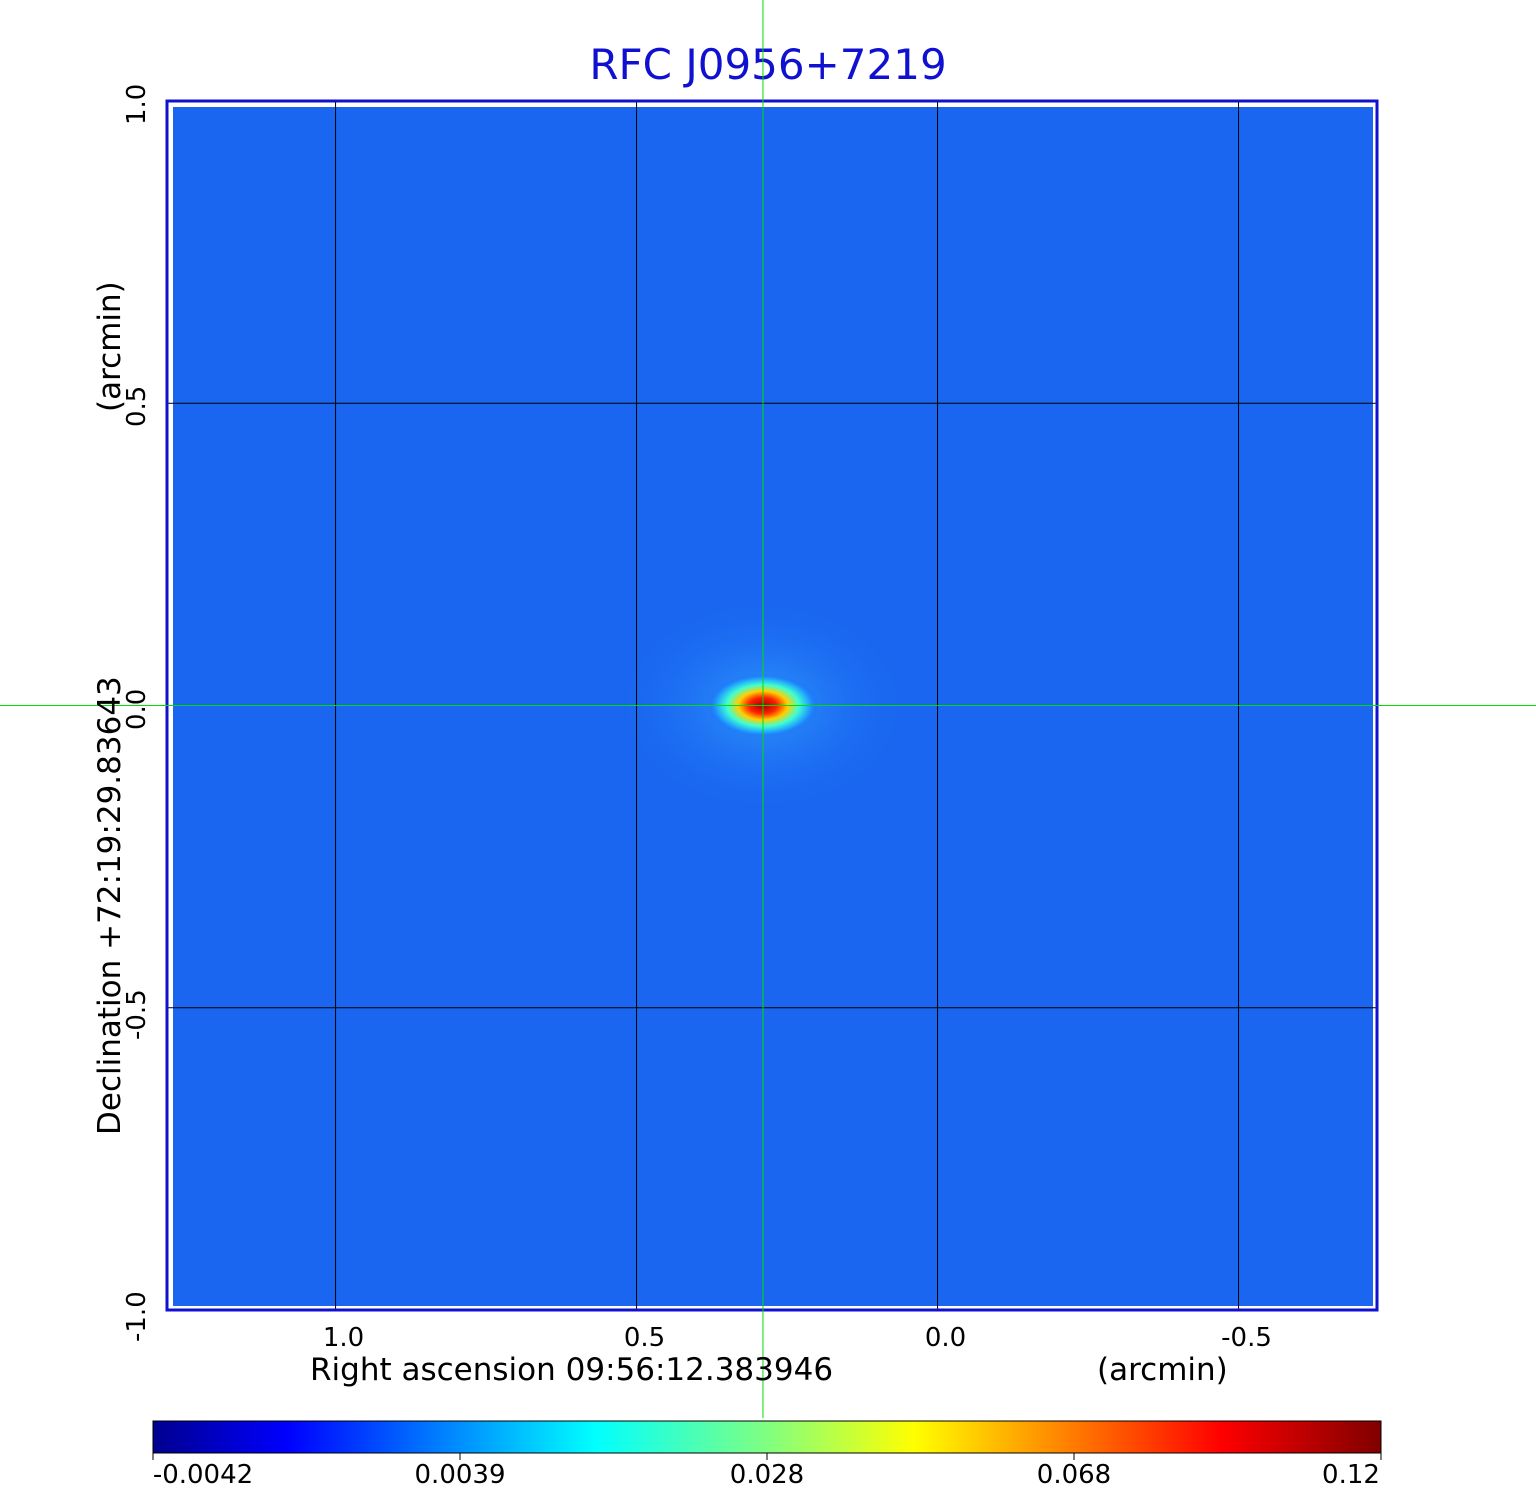 The width and height of the screenshot is (1536, 1511). I want to click on y-tick-label: -1.0, so click(137, 1316).